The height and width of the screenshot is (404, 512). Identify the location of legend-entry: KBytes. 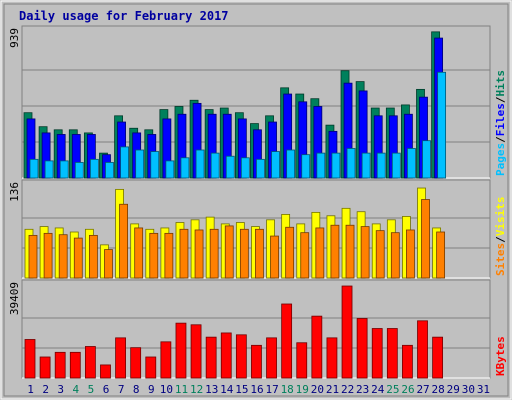
(500, 356).